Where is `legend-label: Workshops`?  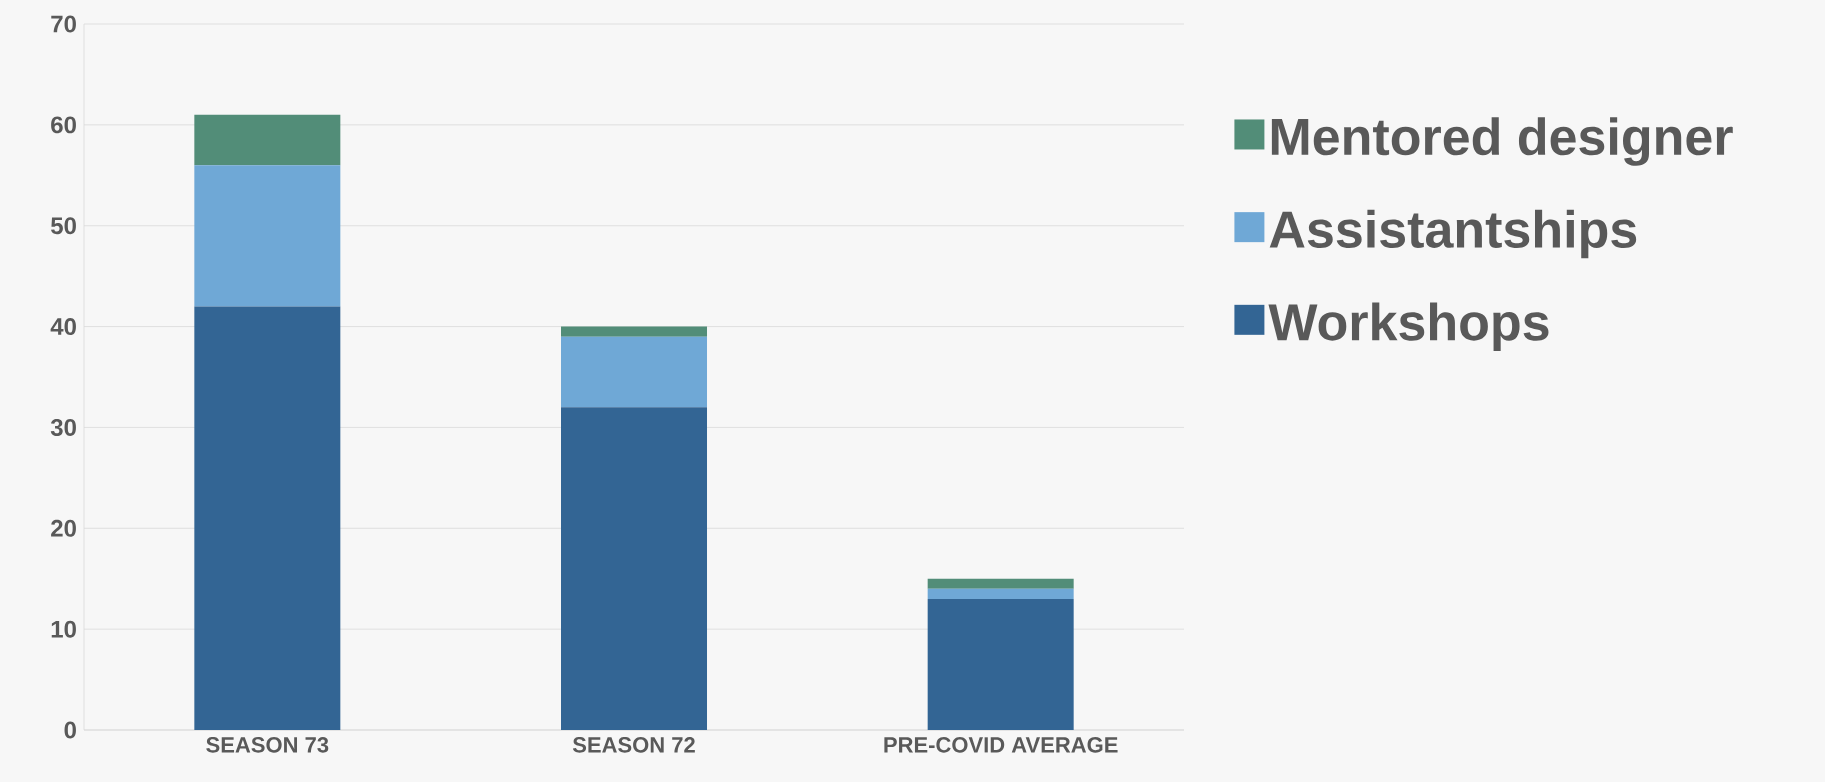
legend-label: Workshops is located at coordinates (1408, 326).